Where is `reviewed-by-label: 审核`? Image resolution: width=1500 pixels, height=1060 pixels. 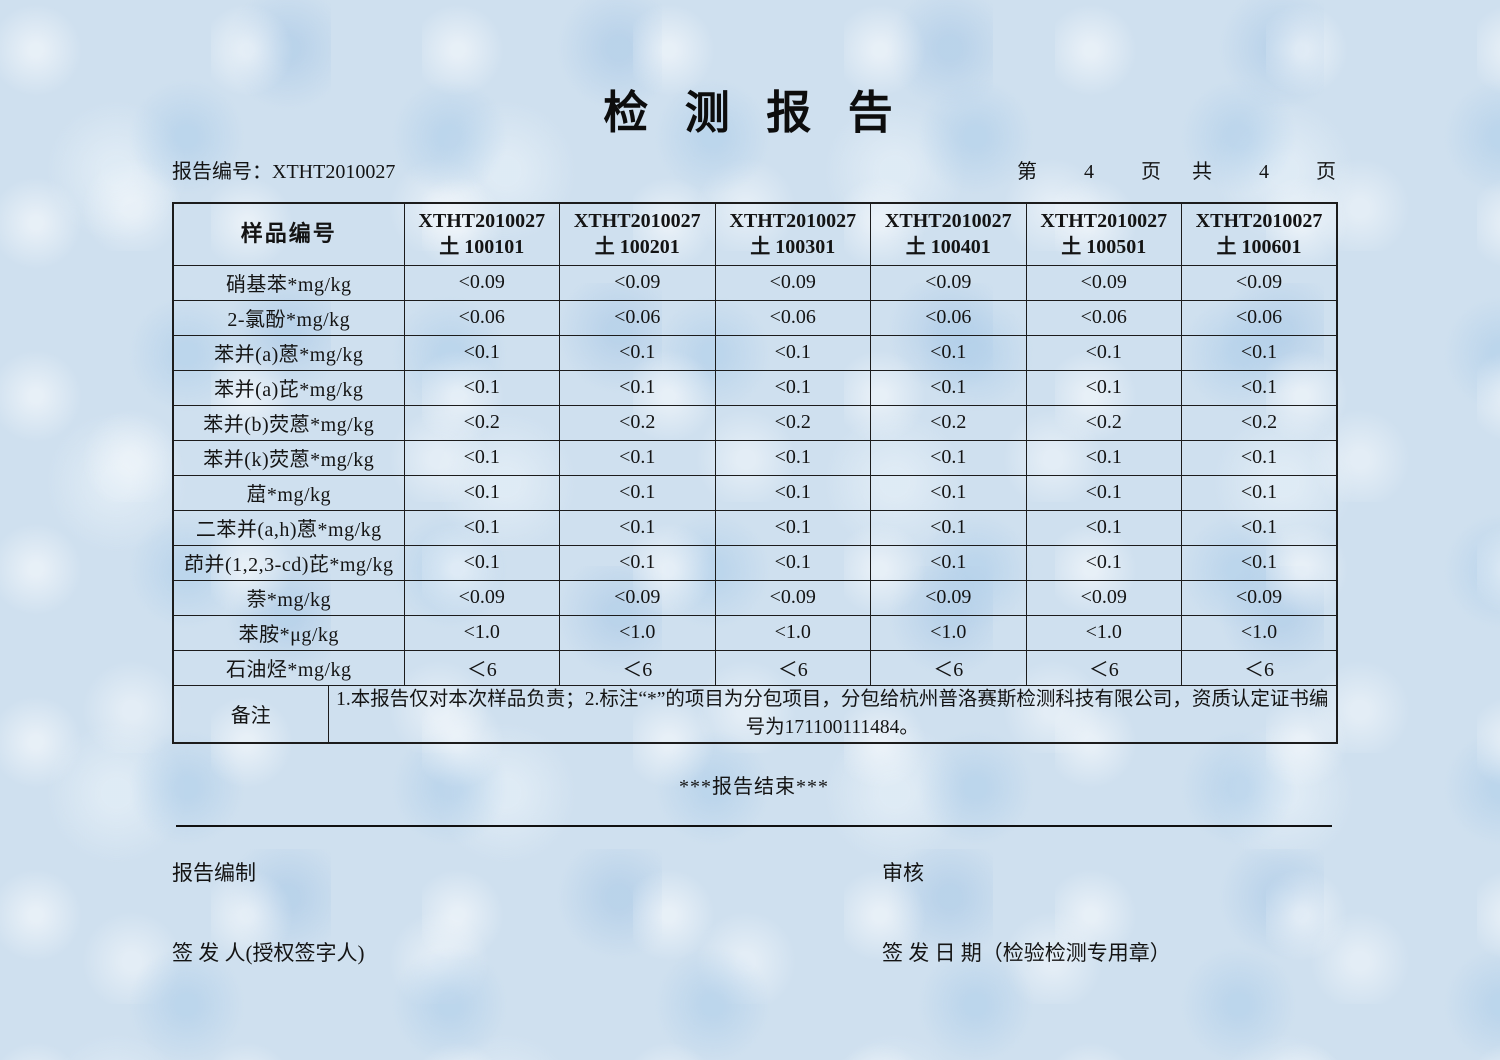 reviewed-by-label: 审核 is located at coordinates (903, 873).